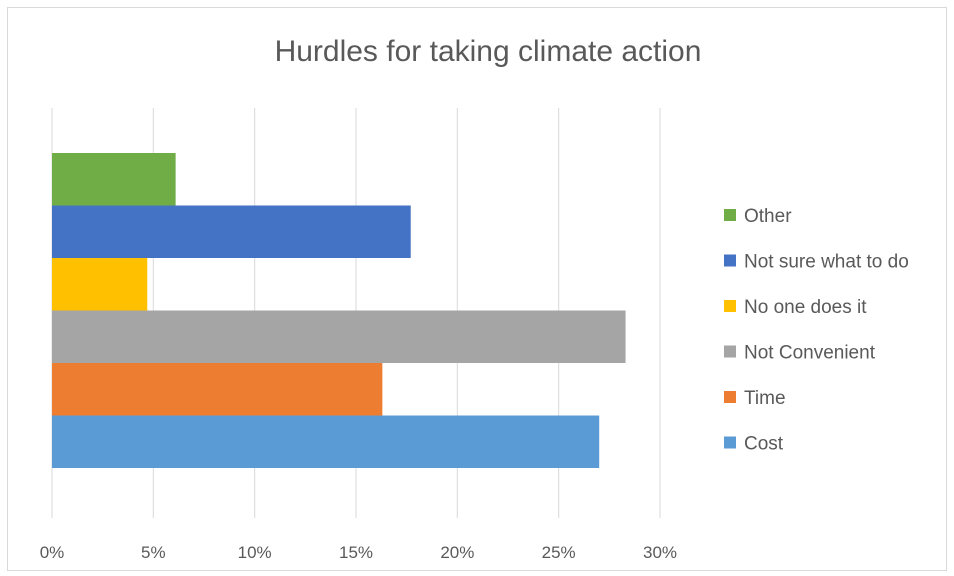 This screenshot has width=954, height=576. What do you see at coordinates (255, 552) in the screenshot?
I see `x-tick-label: 10%` at bounding box center [255, 552].